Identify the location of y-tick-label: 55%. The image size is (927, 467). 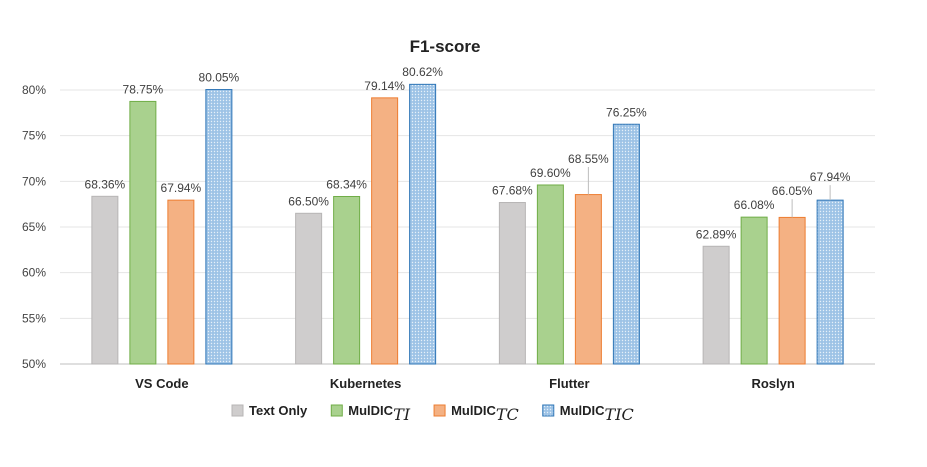
(34, 318).